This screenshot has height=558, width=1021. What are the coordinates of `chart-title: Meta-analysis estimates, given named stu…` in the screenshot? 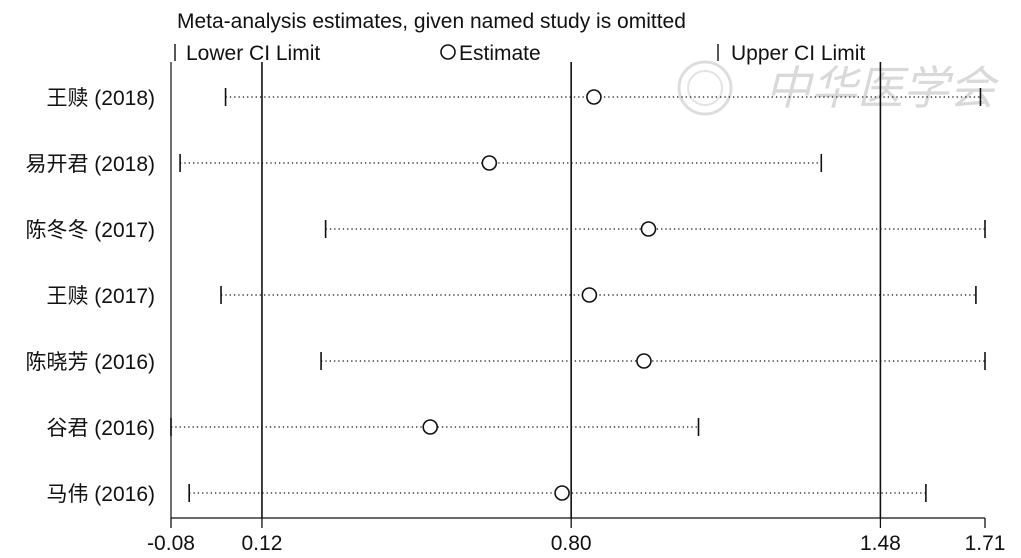 It's located at (431, 21).